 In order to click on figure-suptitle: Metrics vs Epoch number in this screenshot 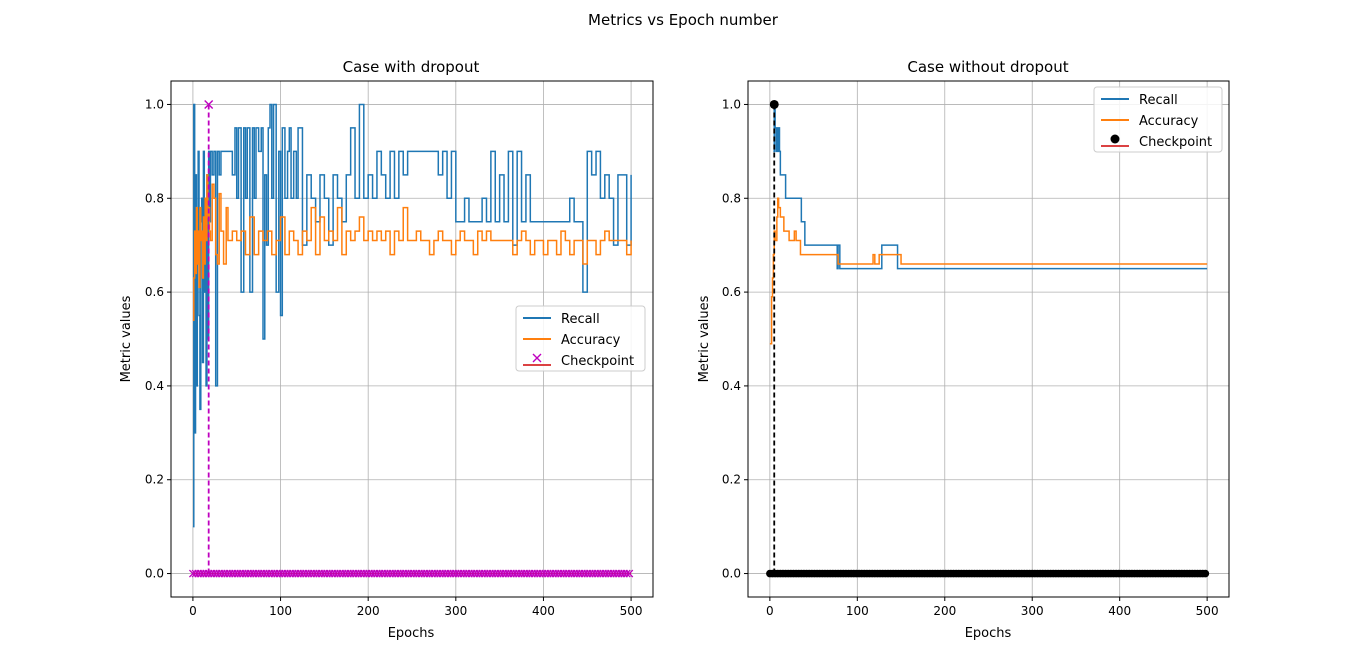, I will do `click(683, 20)`.